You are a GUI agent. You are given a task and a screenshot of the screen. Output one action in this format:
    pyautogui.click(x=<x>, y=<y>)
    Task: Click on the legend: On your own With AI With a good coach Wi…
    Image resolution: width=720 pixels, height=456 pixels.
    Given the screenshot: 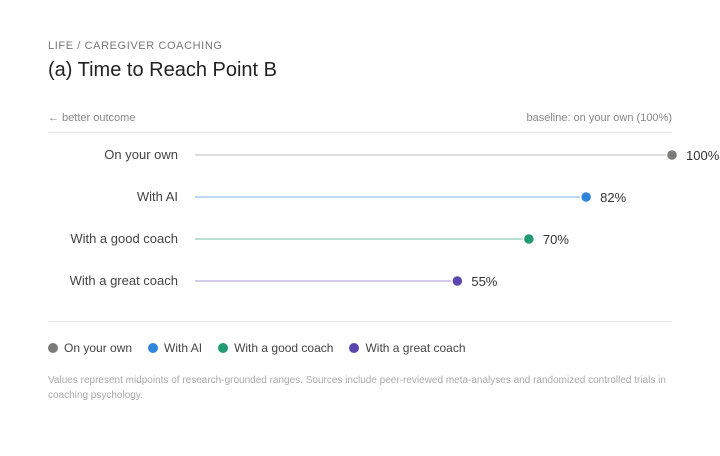 What is the action you would take?
    pyautogui.click(x=257, y=348)
    